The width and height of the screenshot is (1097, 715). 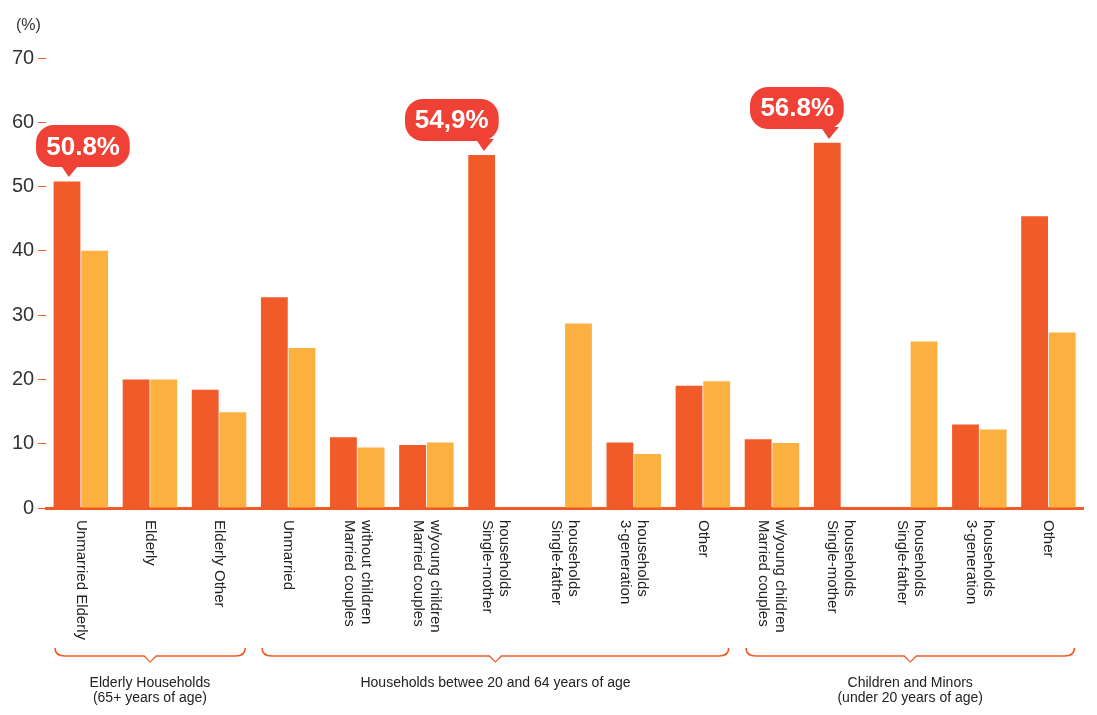 What do you see at coordinates (23, 185) in the screenshot?
I see `y-tick-label: 50` at bounding box center [23, 185].